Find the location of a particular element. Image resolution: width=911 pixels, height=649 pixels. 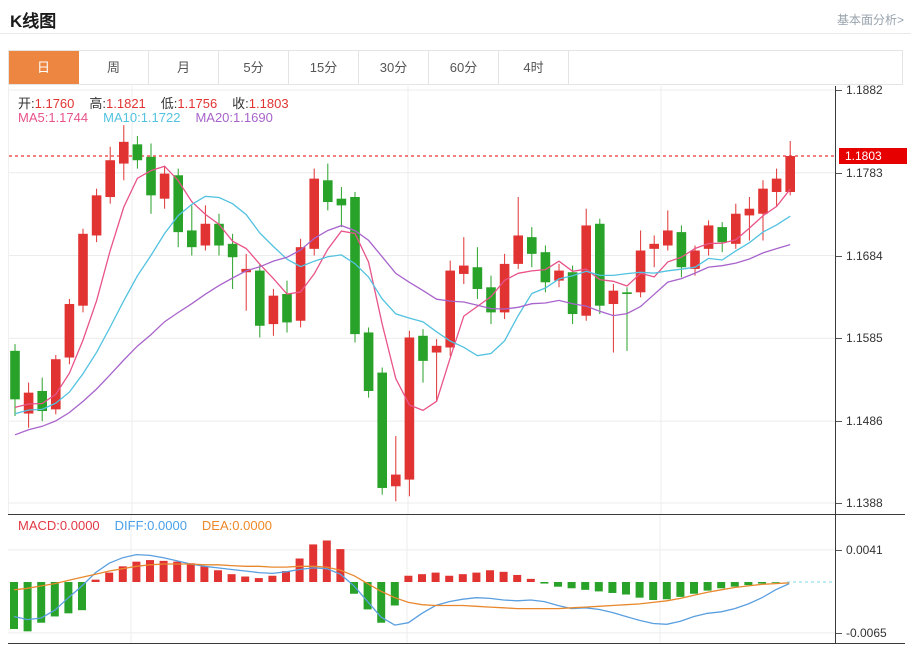

price-tick-2: 1.1684 is located at coordinates (864, 256).